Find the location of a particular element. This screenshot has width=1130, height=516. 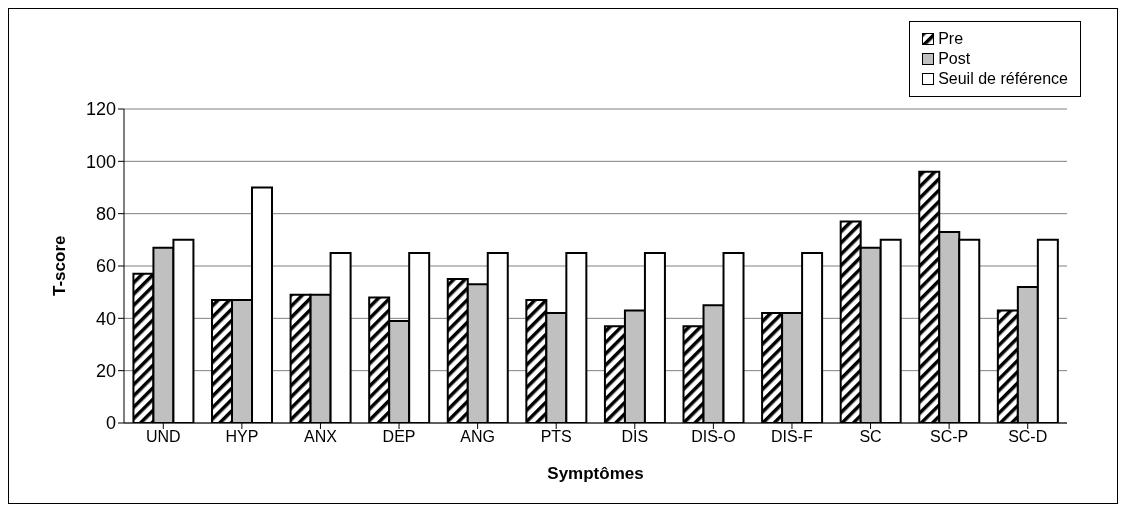

legend-label: Pre is located at coordinates (951, 39).